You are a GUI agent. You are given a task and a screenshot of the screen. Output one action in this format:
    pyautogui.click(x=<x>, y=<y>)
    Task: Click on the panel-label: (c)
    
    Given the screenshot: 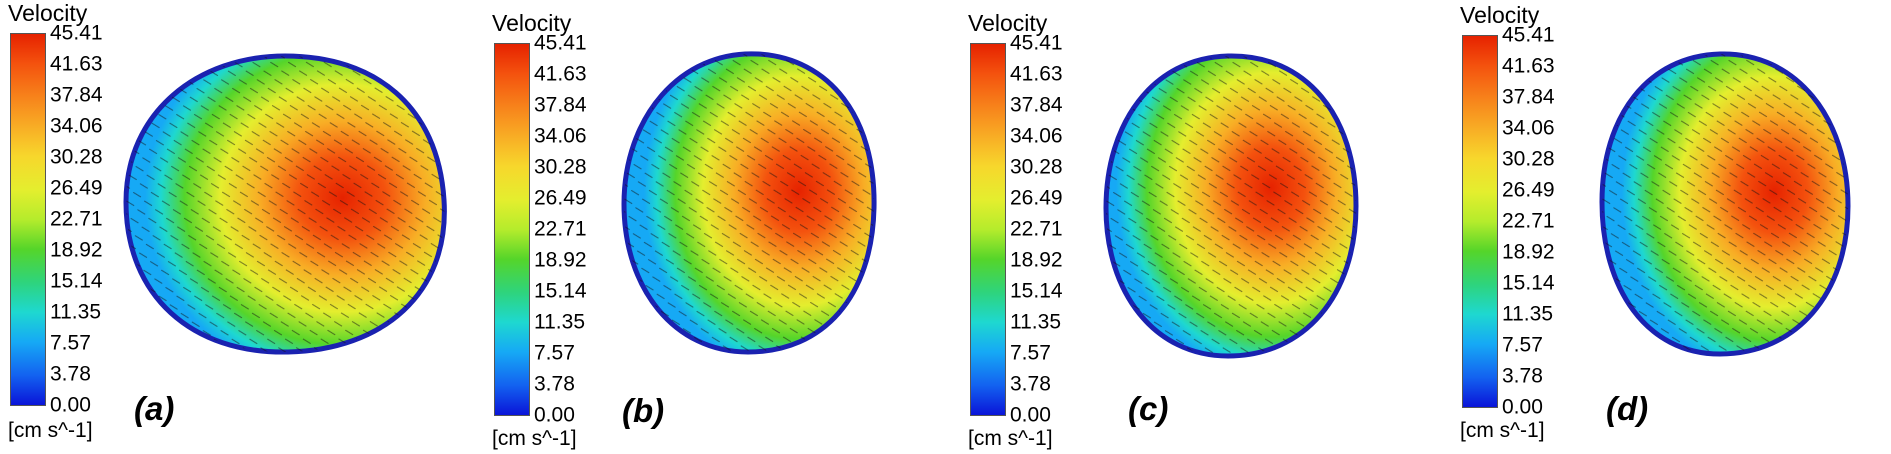 What is the action you would take?
    pyautogui.click(x=1148, y=408)
    